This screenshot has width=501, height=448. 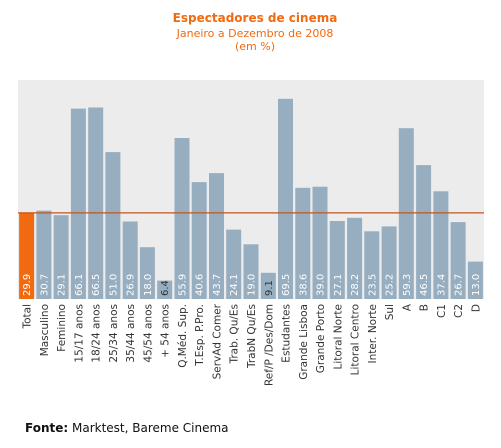 I want to click on category-label: Inter. Norte, so click(x=373, y=334).